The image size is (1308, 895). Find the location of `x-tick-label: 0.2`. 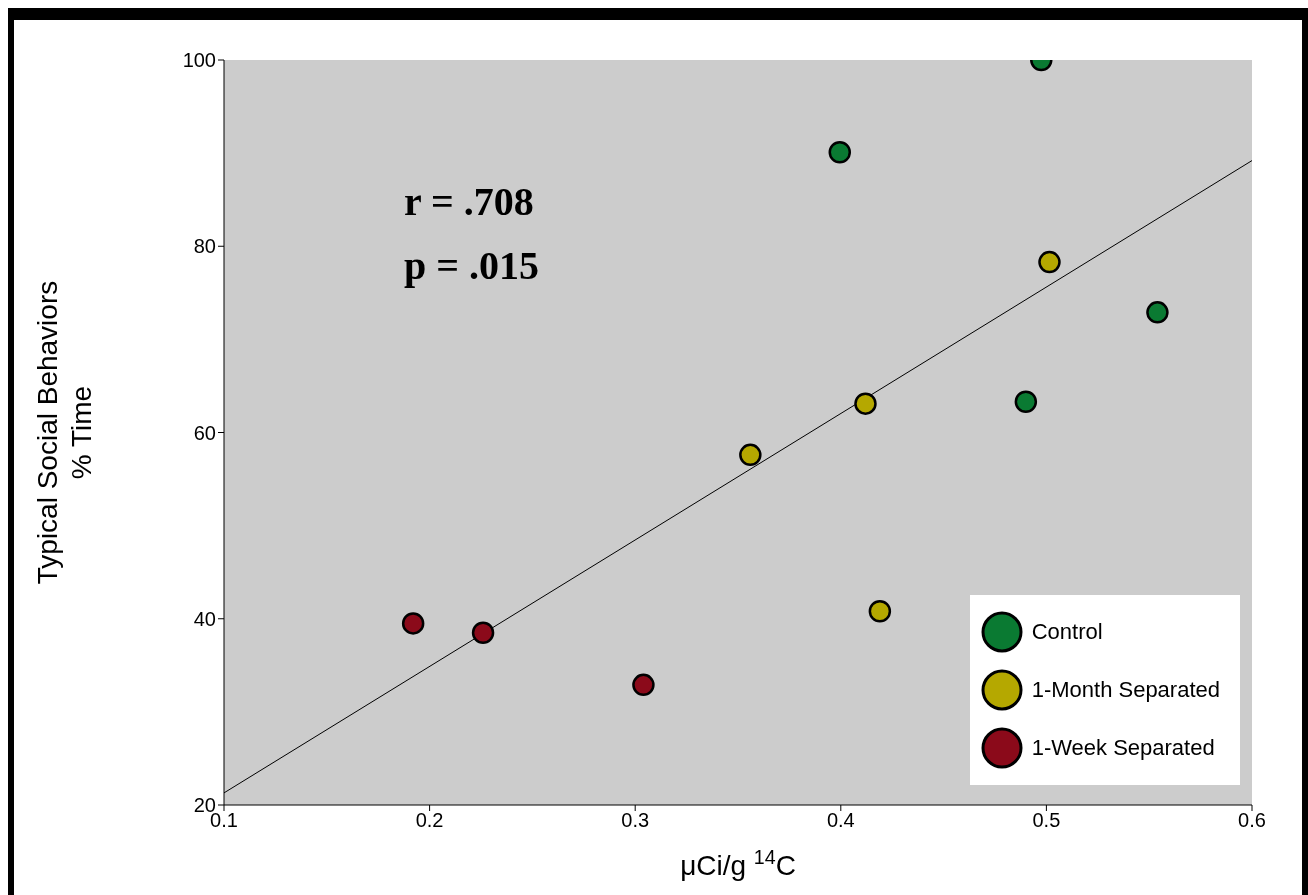

x-tick-label: 0.2 is located at coordinates (429, 820).